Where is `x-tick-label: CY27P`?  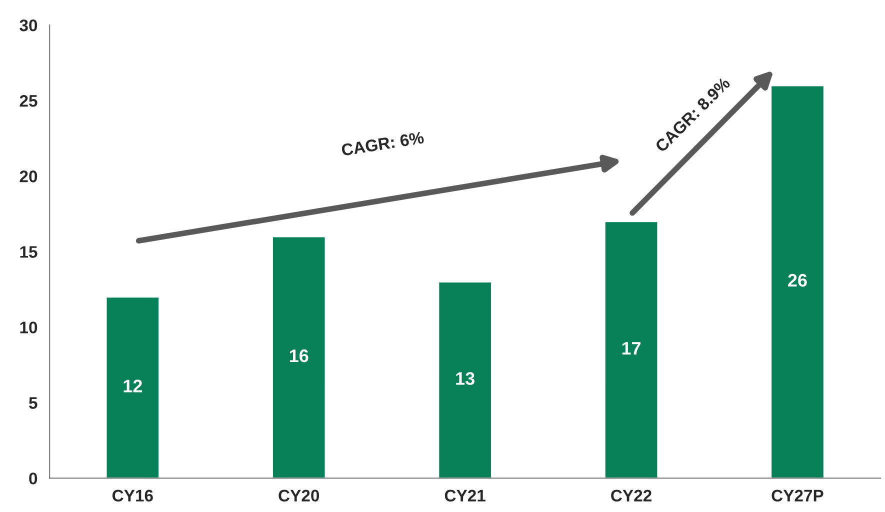 x-tick-label: CY27P is located at coordinates (798, 496).